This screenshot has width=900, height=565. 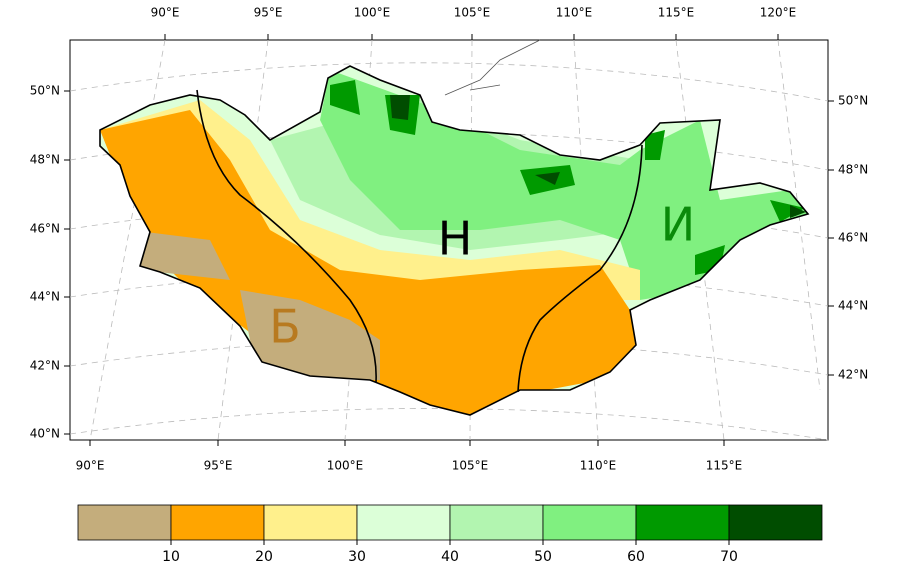 I want to click on colorbar-label: 20, so click(x=264, y=557).